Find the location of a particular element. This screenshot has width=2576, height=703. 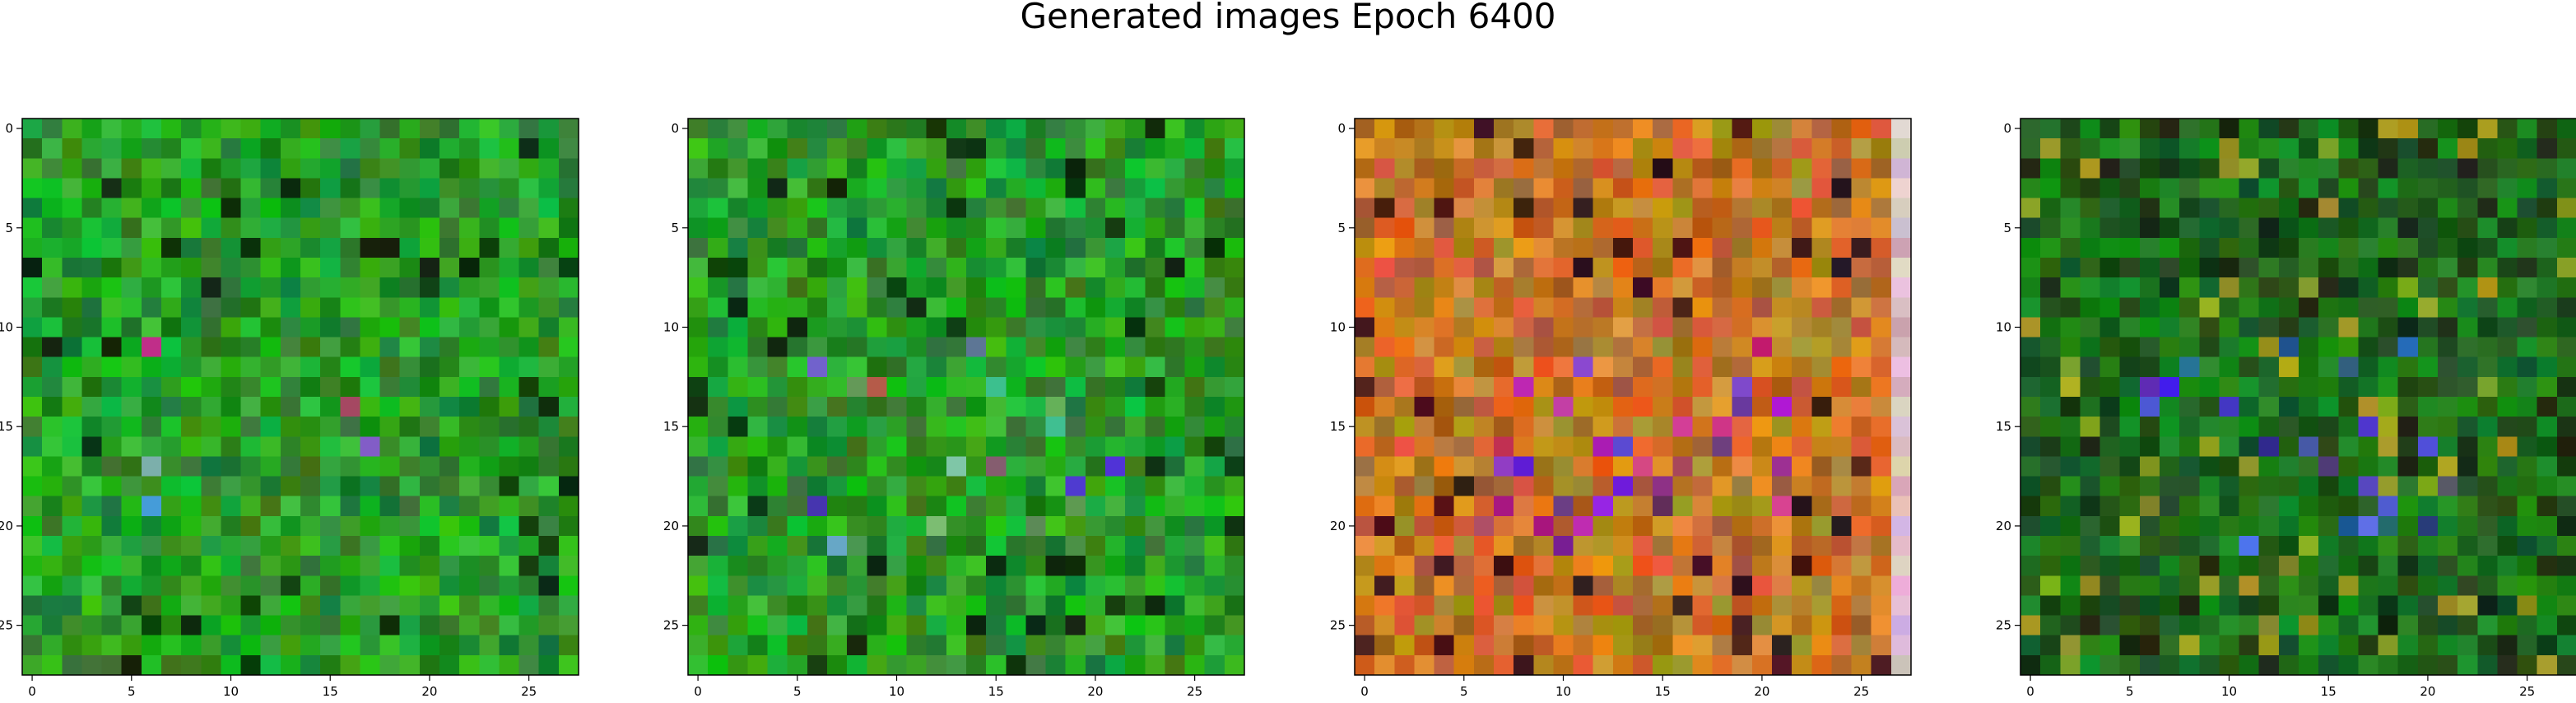

figure-title: Generated images Epoch 6400 is located at coordinates (1288, 18).